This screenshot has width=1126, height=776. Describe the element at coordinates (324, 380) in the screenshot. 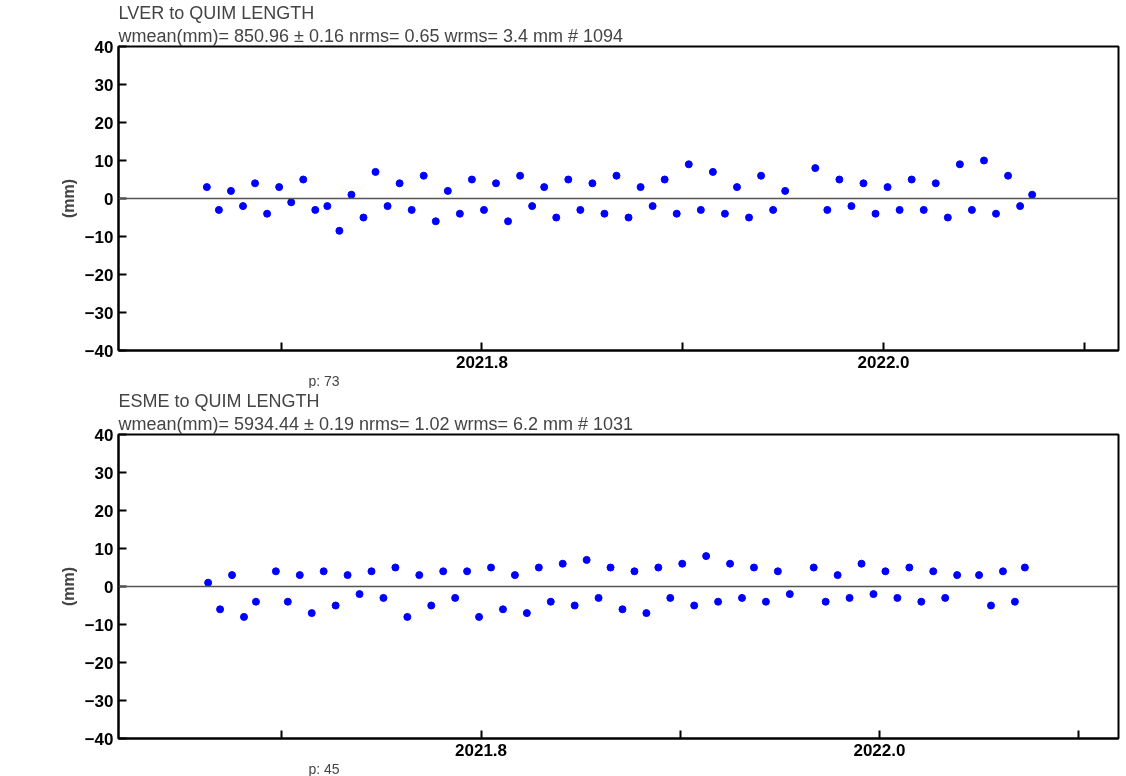

I see `text: p: 73` at that location.